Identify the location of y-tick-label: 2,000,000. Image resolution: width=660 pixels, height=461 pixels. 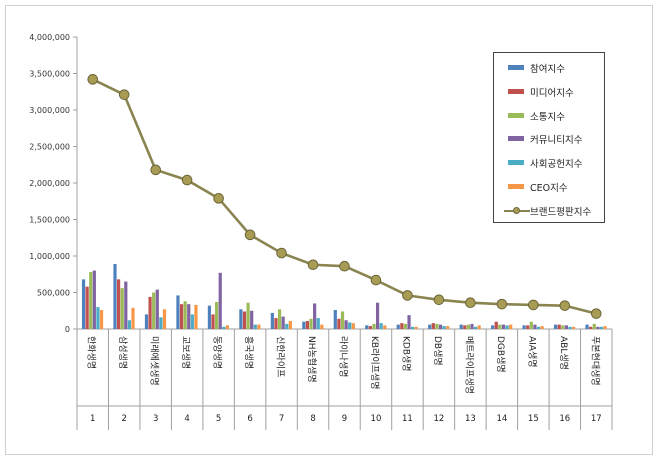
(49, 183).